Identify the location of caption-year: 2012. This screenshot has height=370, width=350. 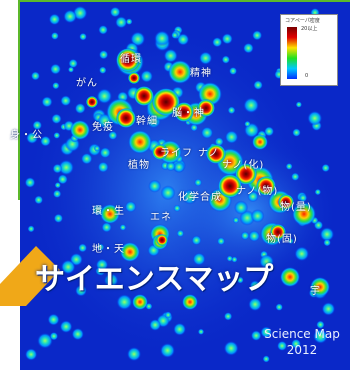
(302, 350).